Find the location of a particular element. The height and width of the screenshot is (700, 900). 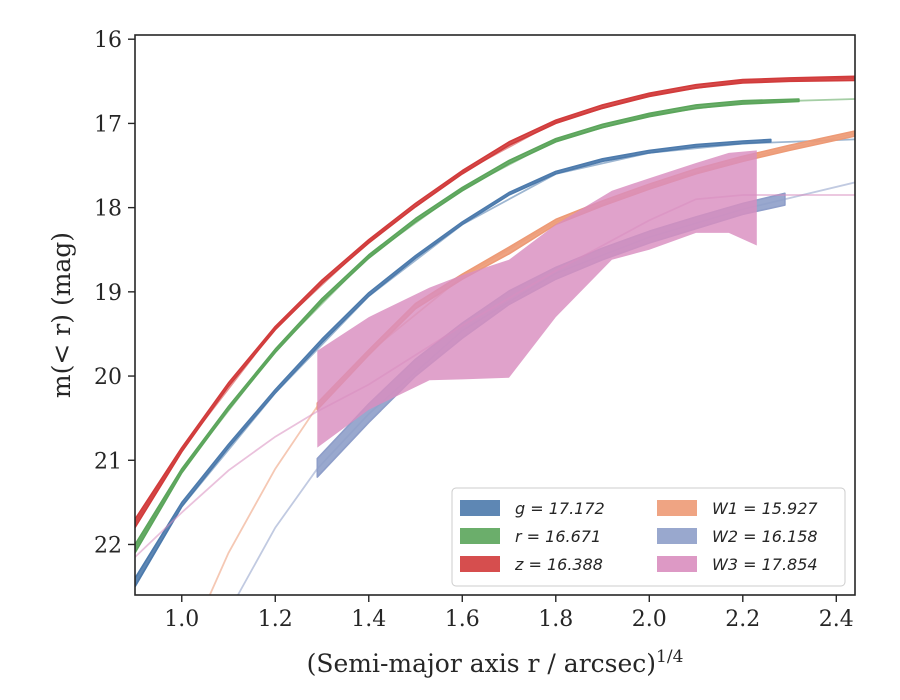

legend-label-z: z = 16.388 is located at coordinates (558, 564).